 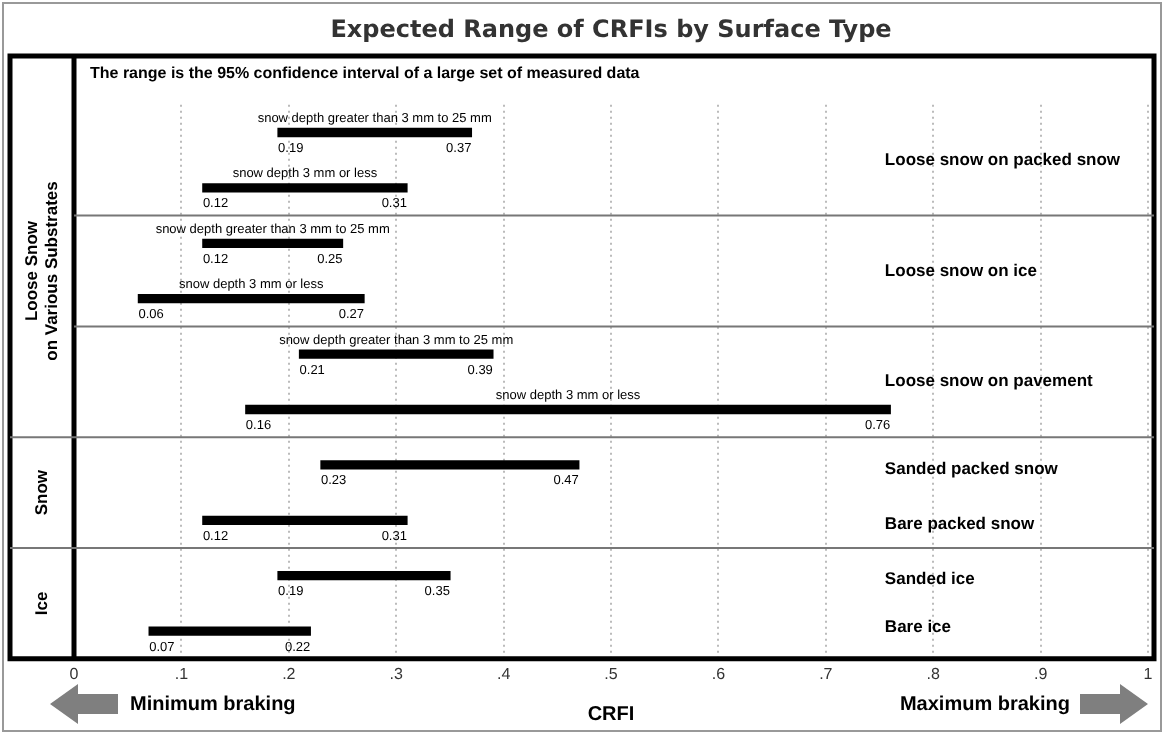 What do you see at coordinates (504, 673) in the screenshot?
I see `x-tick-label: .4` at bounding box center [504, 673].